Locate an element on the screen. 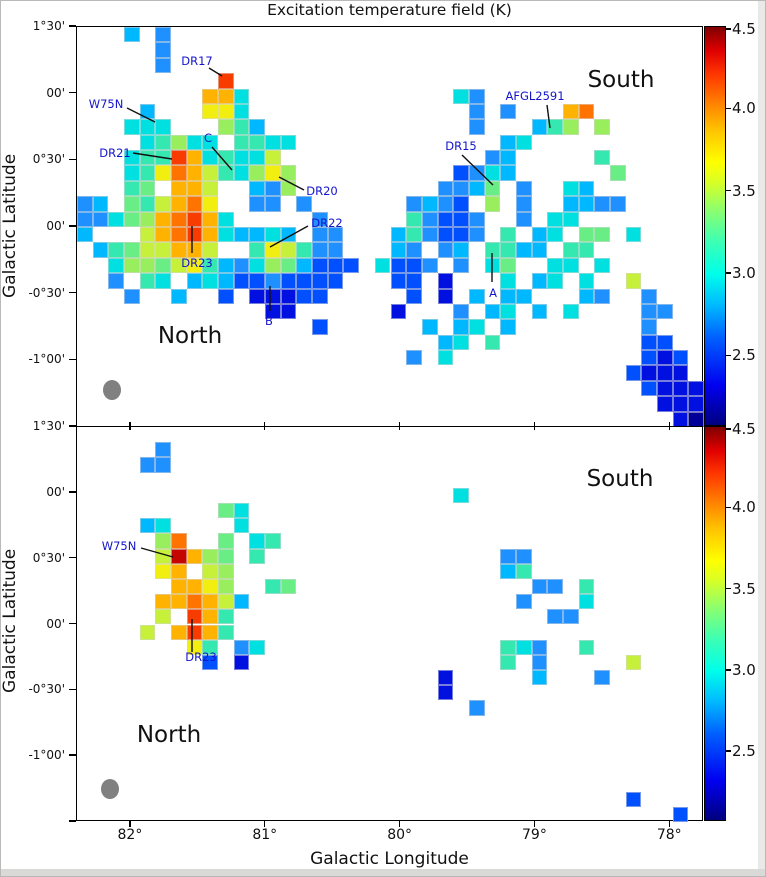 The height and width of the screenshot is (877, 766). colorbar-tick-mark is located at coordinates (728, 507).